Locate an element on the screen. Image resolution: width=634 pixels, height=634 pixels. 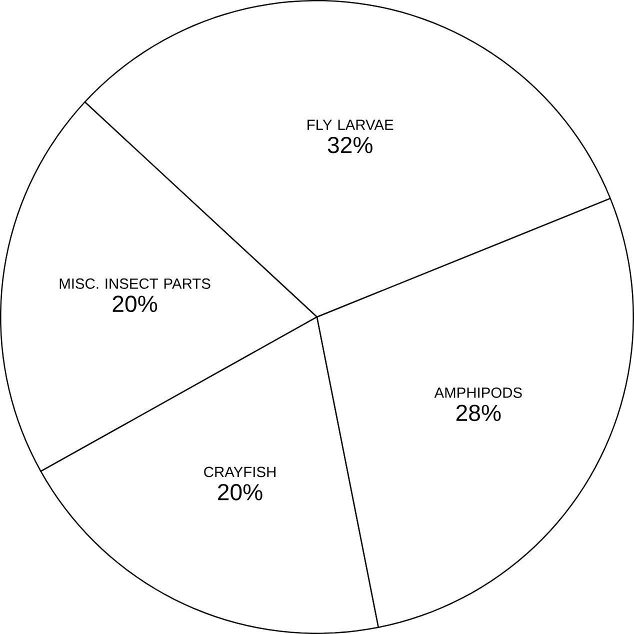
slice-label: AMPHIPODS is located at coordinates (478, 392).